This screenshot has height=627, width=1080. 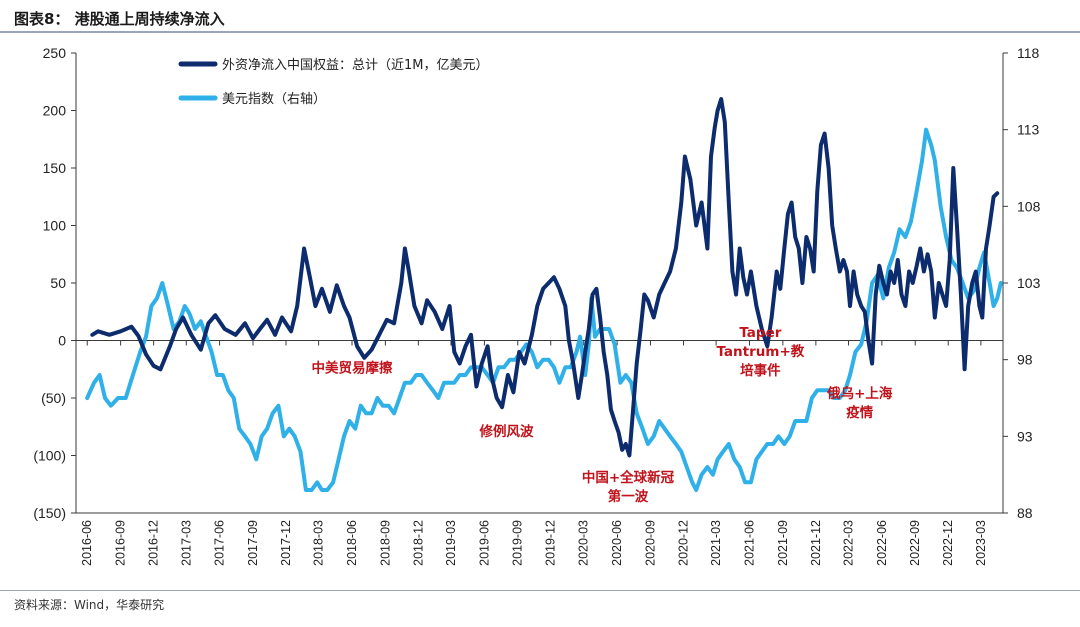 I want to click on annotation-label: Tantrum+教, so click(x=760, y=351).